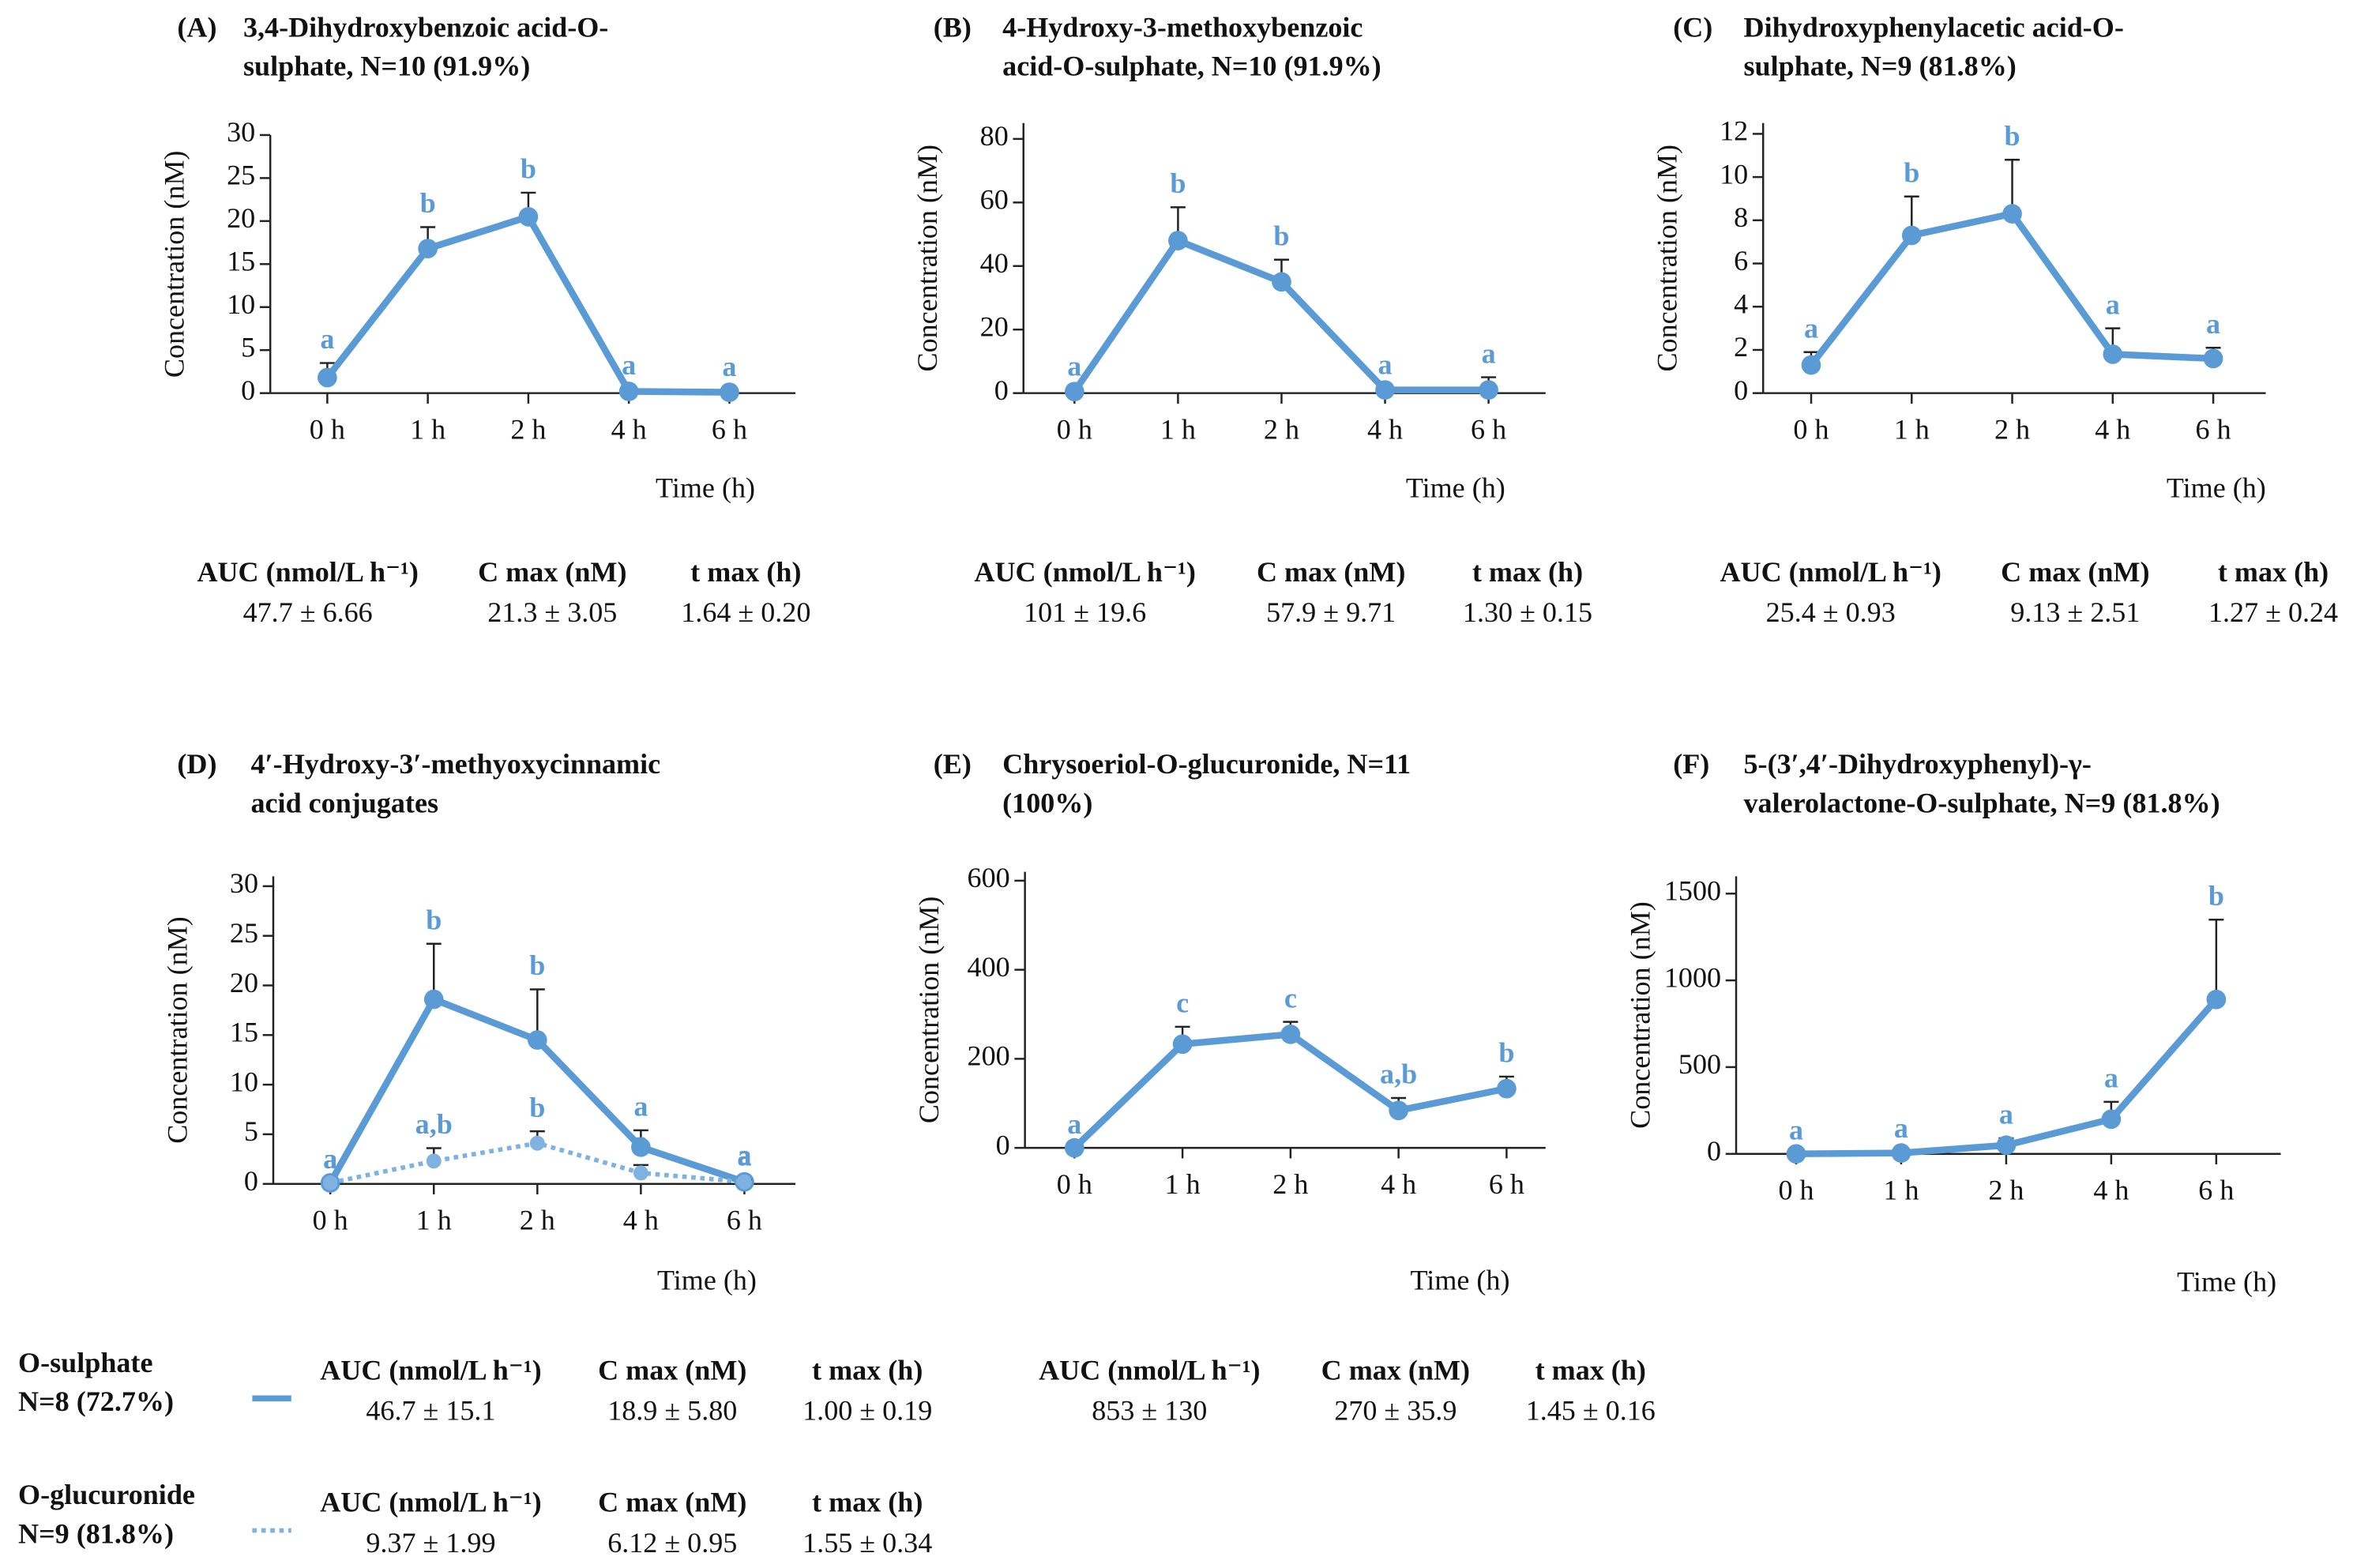 The height and width of the screenshot is (1568, 2353). What do you see at coordinates (244, 933) in the screenshot?
I see `y-tick-label: 25` at bounding box center [244, 933].